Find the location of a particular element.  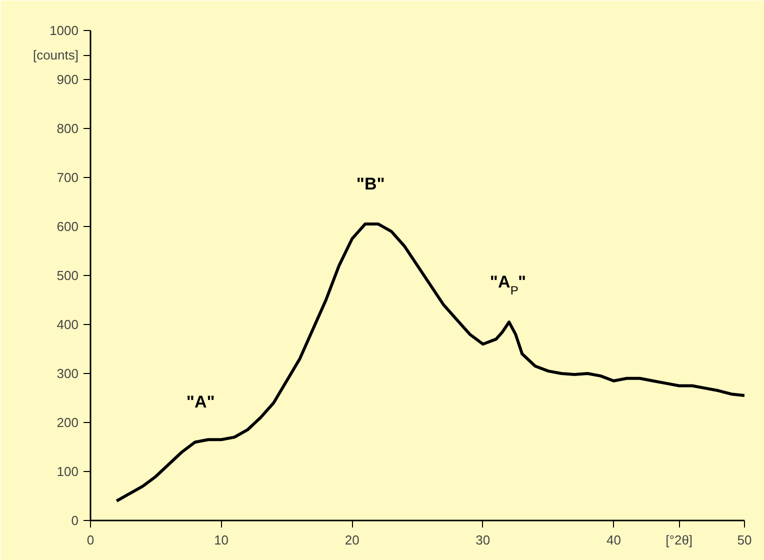

y-tick-label: 100 is located at coordinates (67, 471).